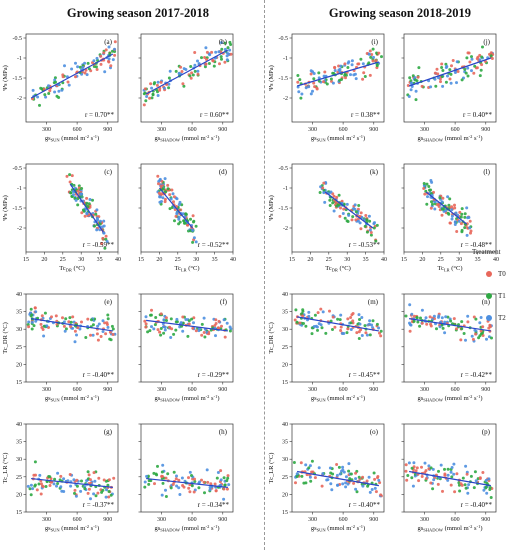 The image size is (532, 550). Describe the element at coordinates (486, 172) in the screenshot. I see `panel-label: (l)` at that location.